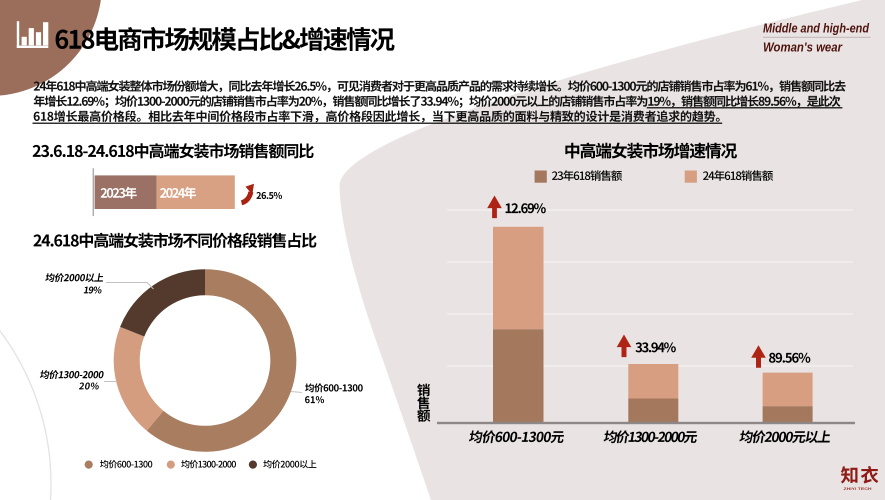 This screenshot has width=885, height=500. What do you see at coordinates (816, 28) in the screenshot?
I see `svg-text: Middle and high-end` at bounding box center [816, 28].